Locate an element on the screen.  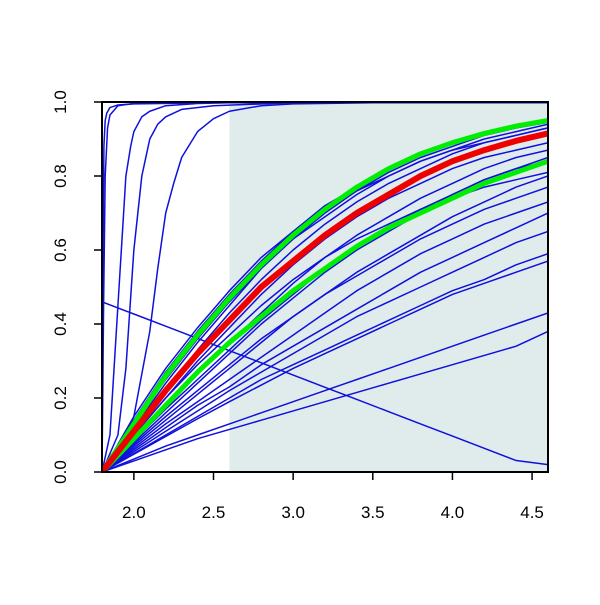
y-tick-label: 0.8 is located at coordinates (60, 176).